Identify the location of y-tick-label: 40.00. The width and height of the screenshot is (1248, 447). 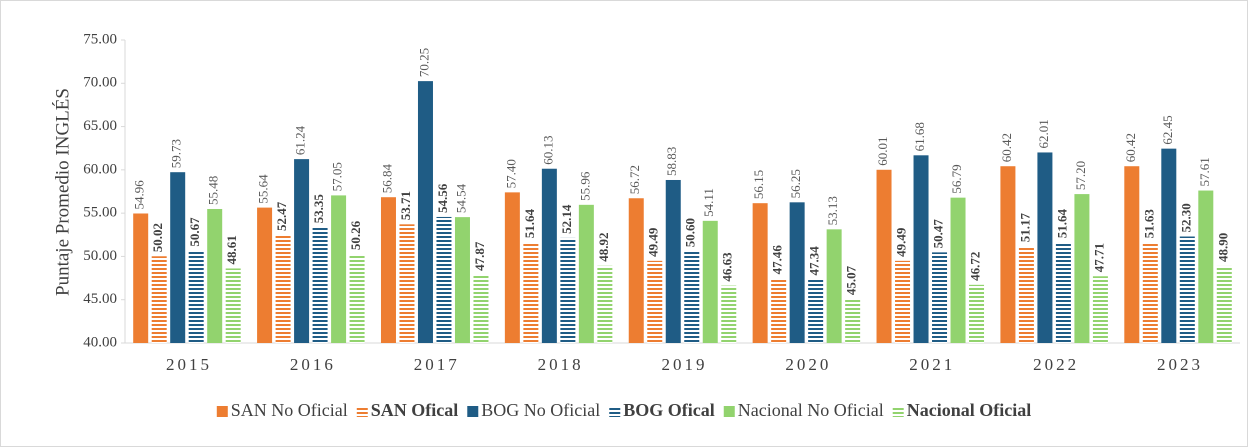
(100, 342).